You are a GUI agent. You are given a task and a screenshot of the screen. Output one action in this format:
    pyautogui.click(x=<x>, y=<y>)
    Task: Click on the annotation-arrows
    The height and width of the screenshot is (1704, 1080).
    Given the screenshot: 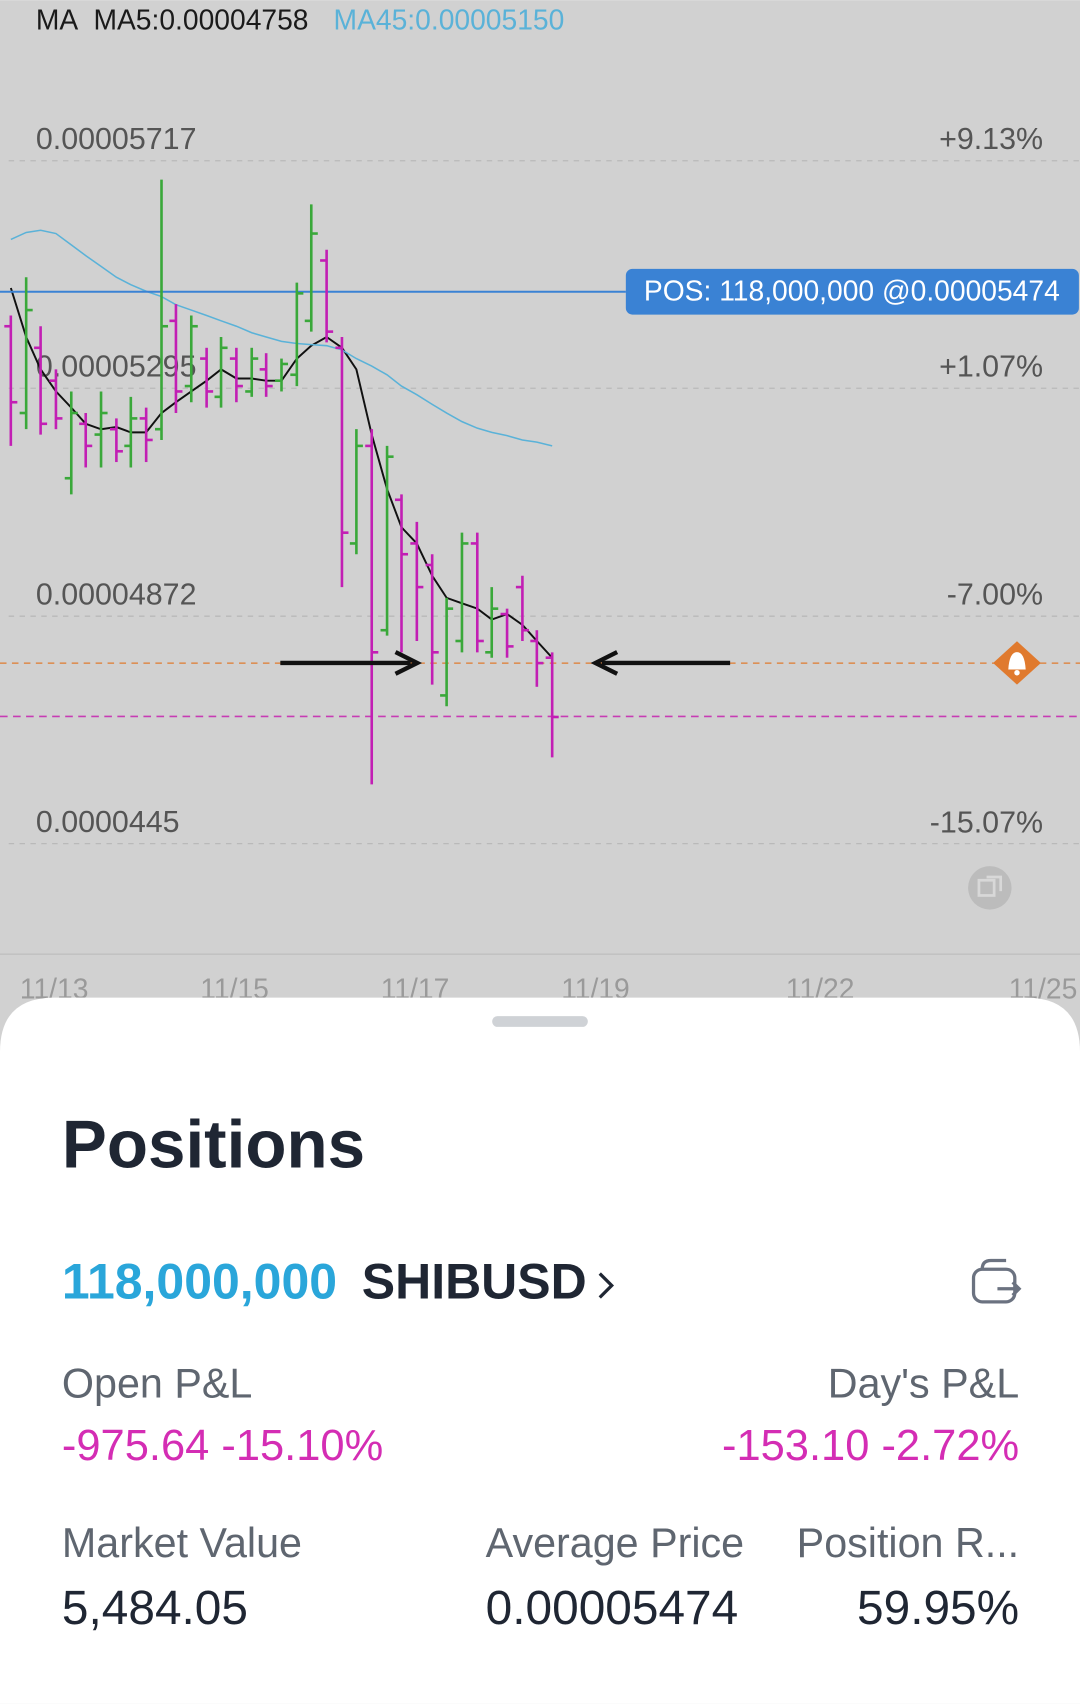 What is the action you would take?
    pyautogui.click(x=505, y=663)
    